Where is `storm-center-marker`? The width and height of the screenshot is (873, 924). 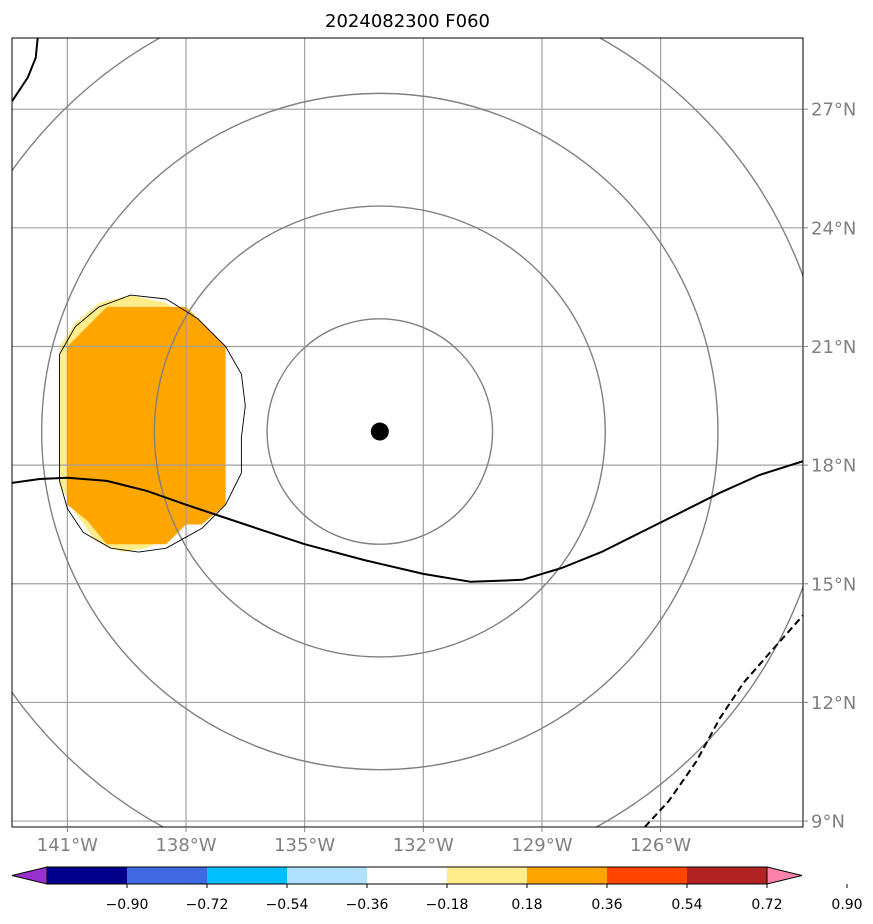
storm-center-marker is located at coordinates (379, 431).